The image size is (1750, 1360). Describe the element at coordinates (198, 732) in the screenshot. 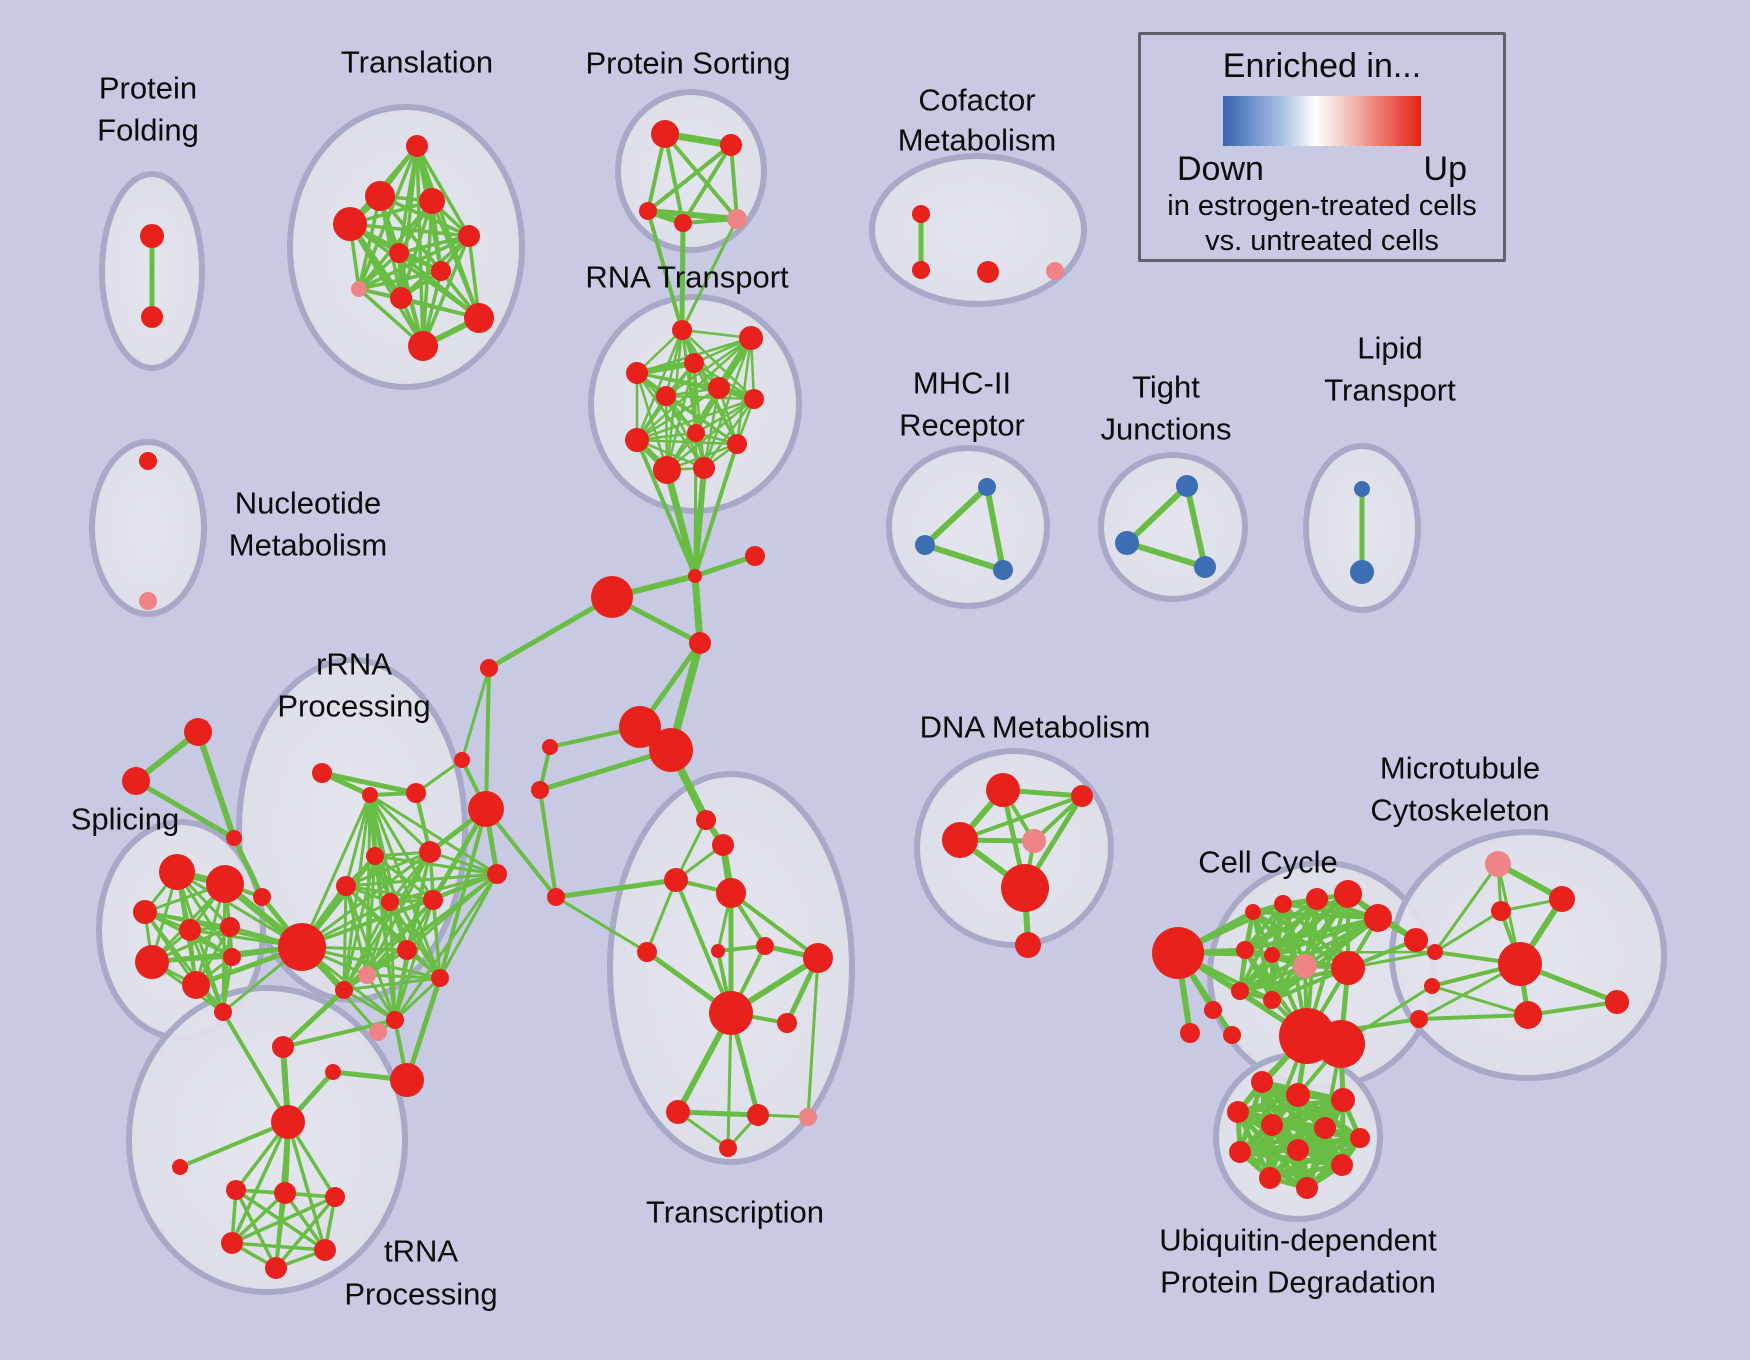

I see `node-st1` at that location.